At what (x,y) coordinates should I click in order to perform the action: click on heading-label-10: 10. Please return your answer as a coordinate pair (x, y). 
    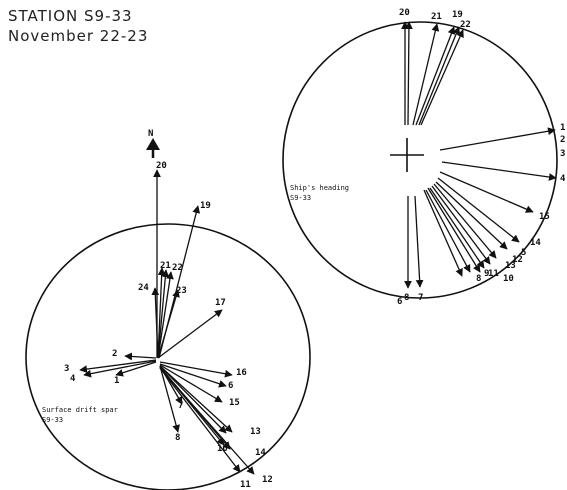
    Looking at the image, I should click on (508, 279).